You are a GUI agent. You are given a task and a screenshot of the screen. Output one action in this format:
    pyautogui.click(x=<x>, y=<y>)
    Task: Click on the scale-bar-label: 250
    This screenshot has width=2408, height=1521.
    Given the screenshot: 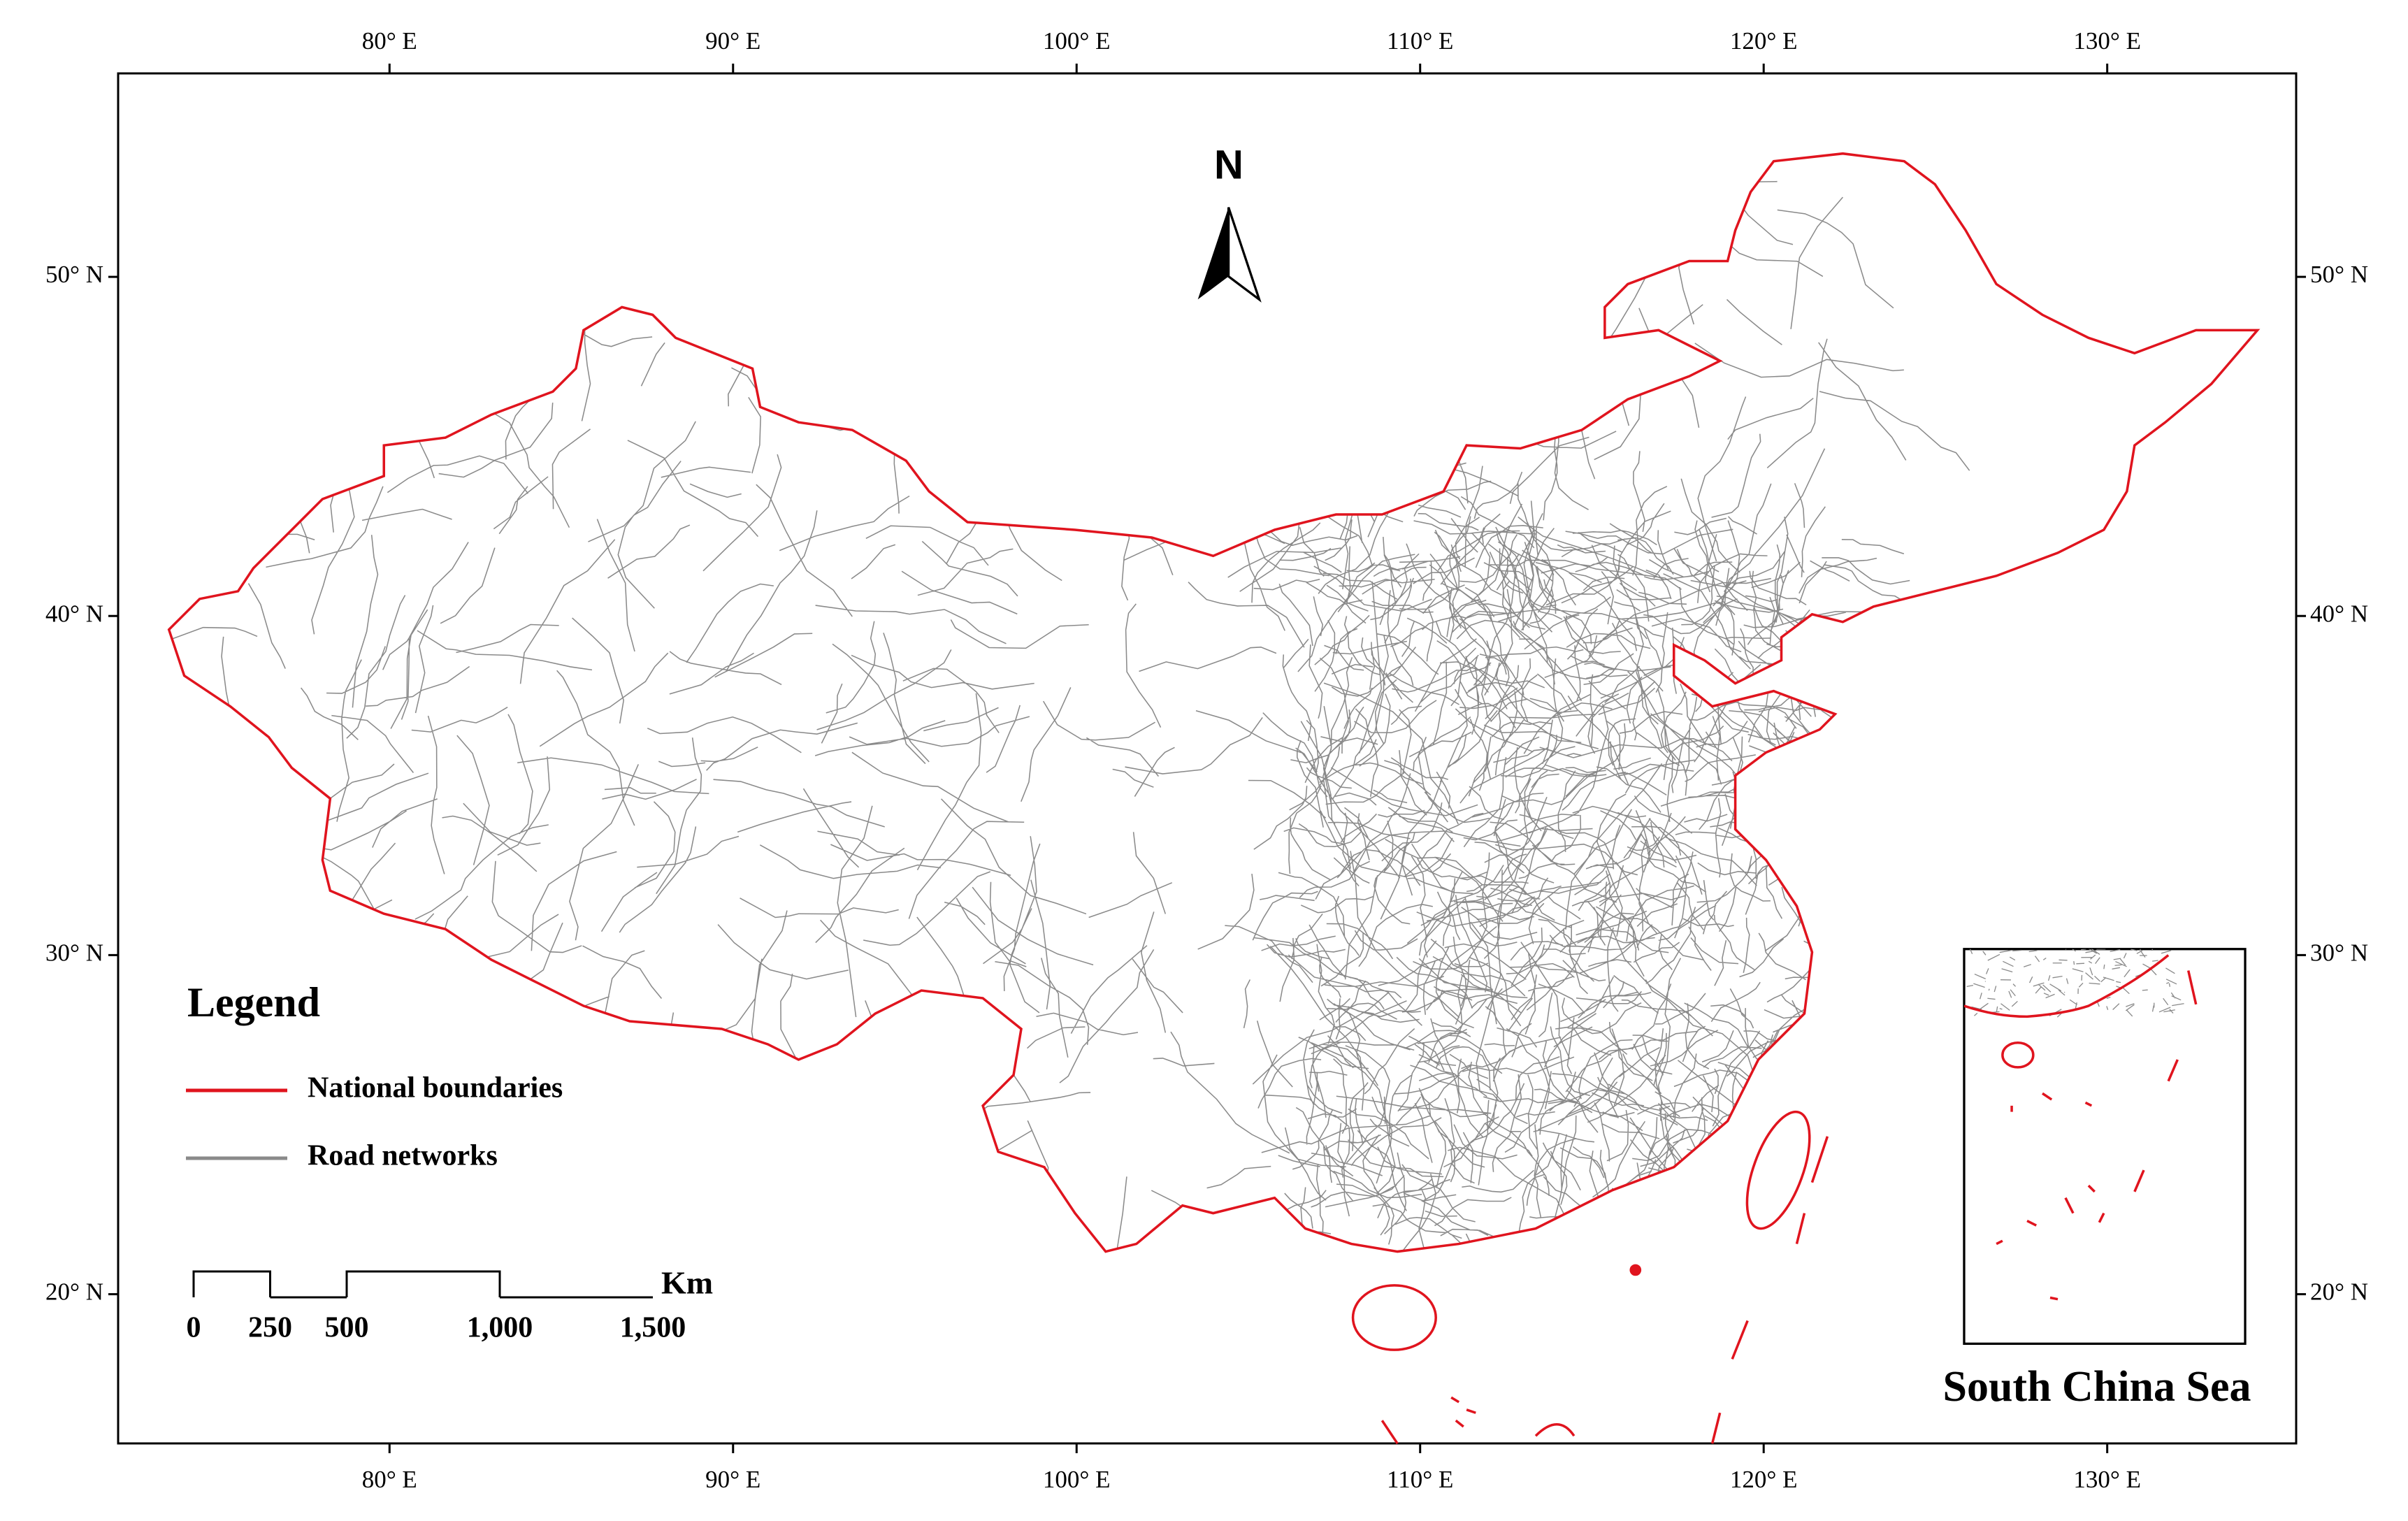 What is the action you would take?
    pyautogui.click(x=270, y=1328)
    